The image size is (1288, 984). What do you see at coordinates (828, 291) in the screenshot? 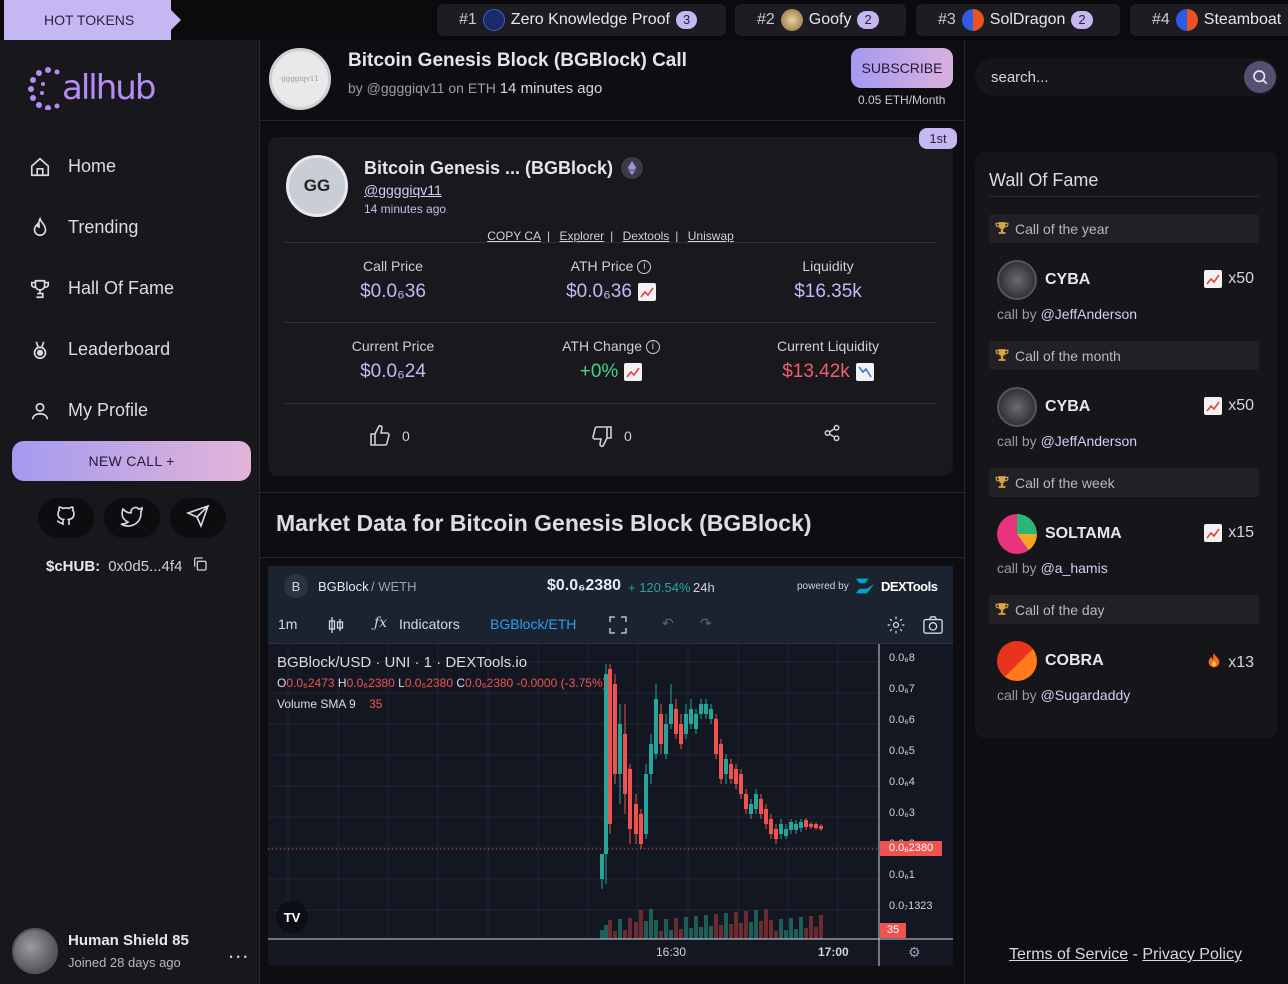
I see `stat-value: $16.35k` at bounding box center [828, 291].